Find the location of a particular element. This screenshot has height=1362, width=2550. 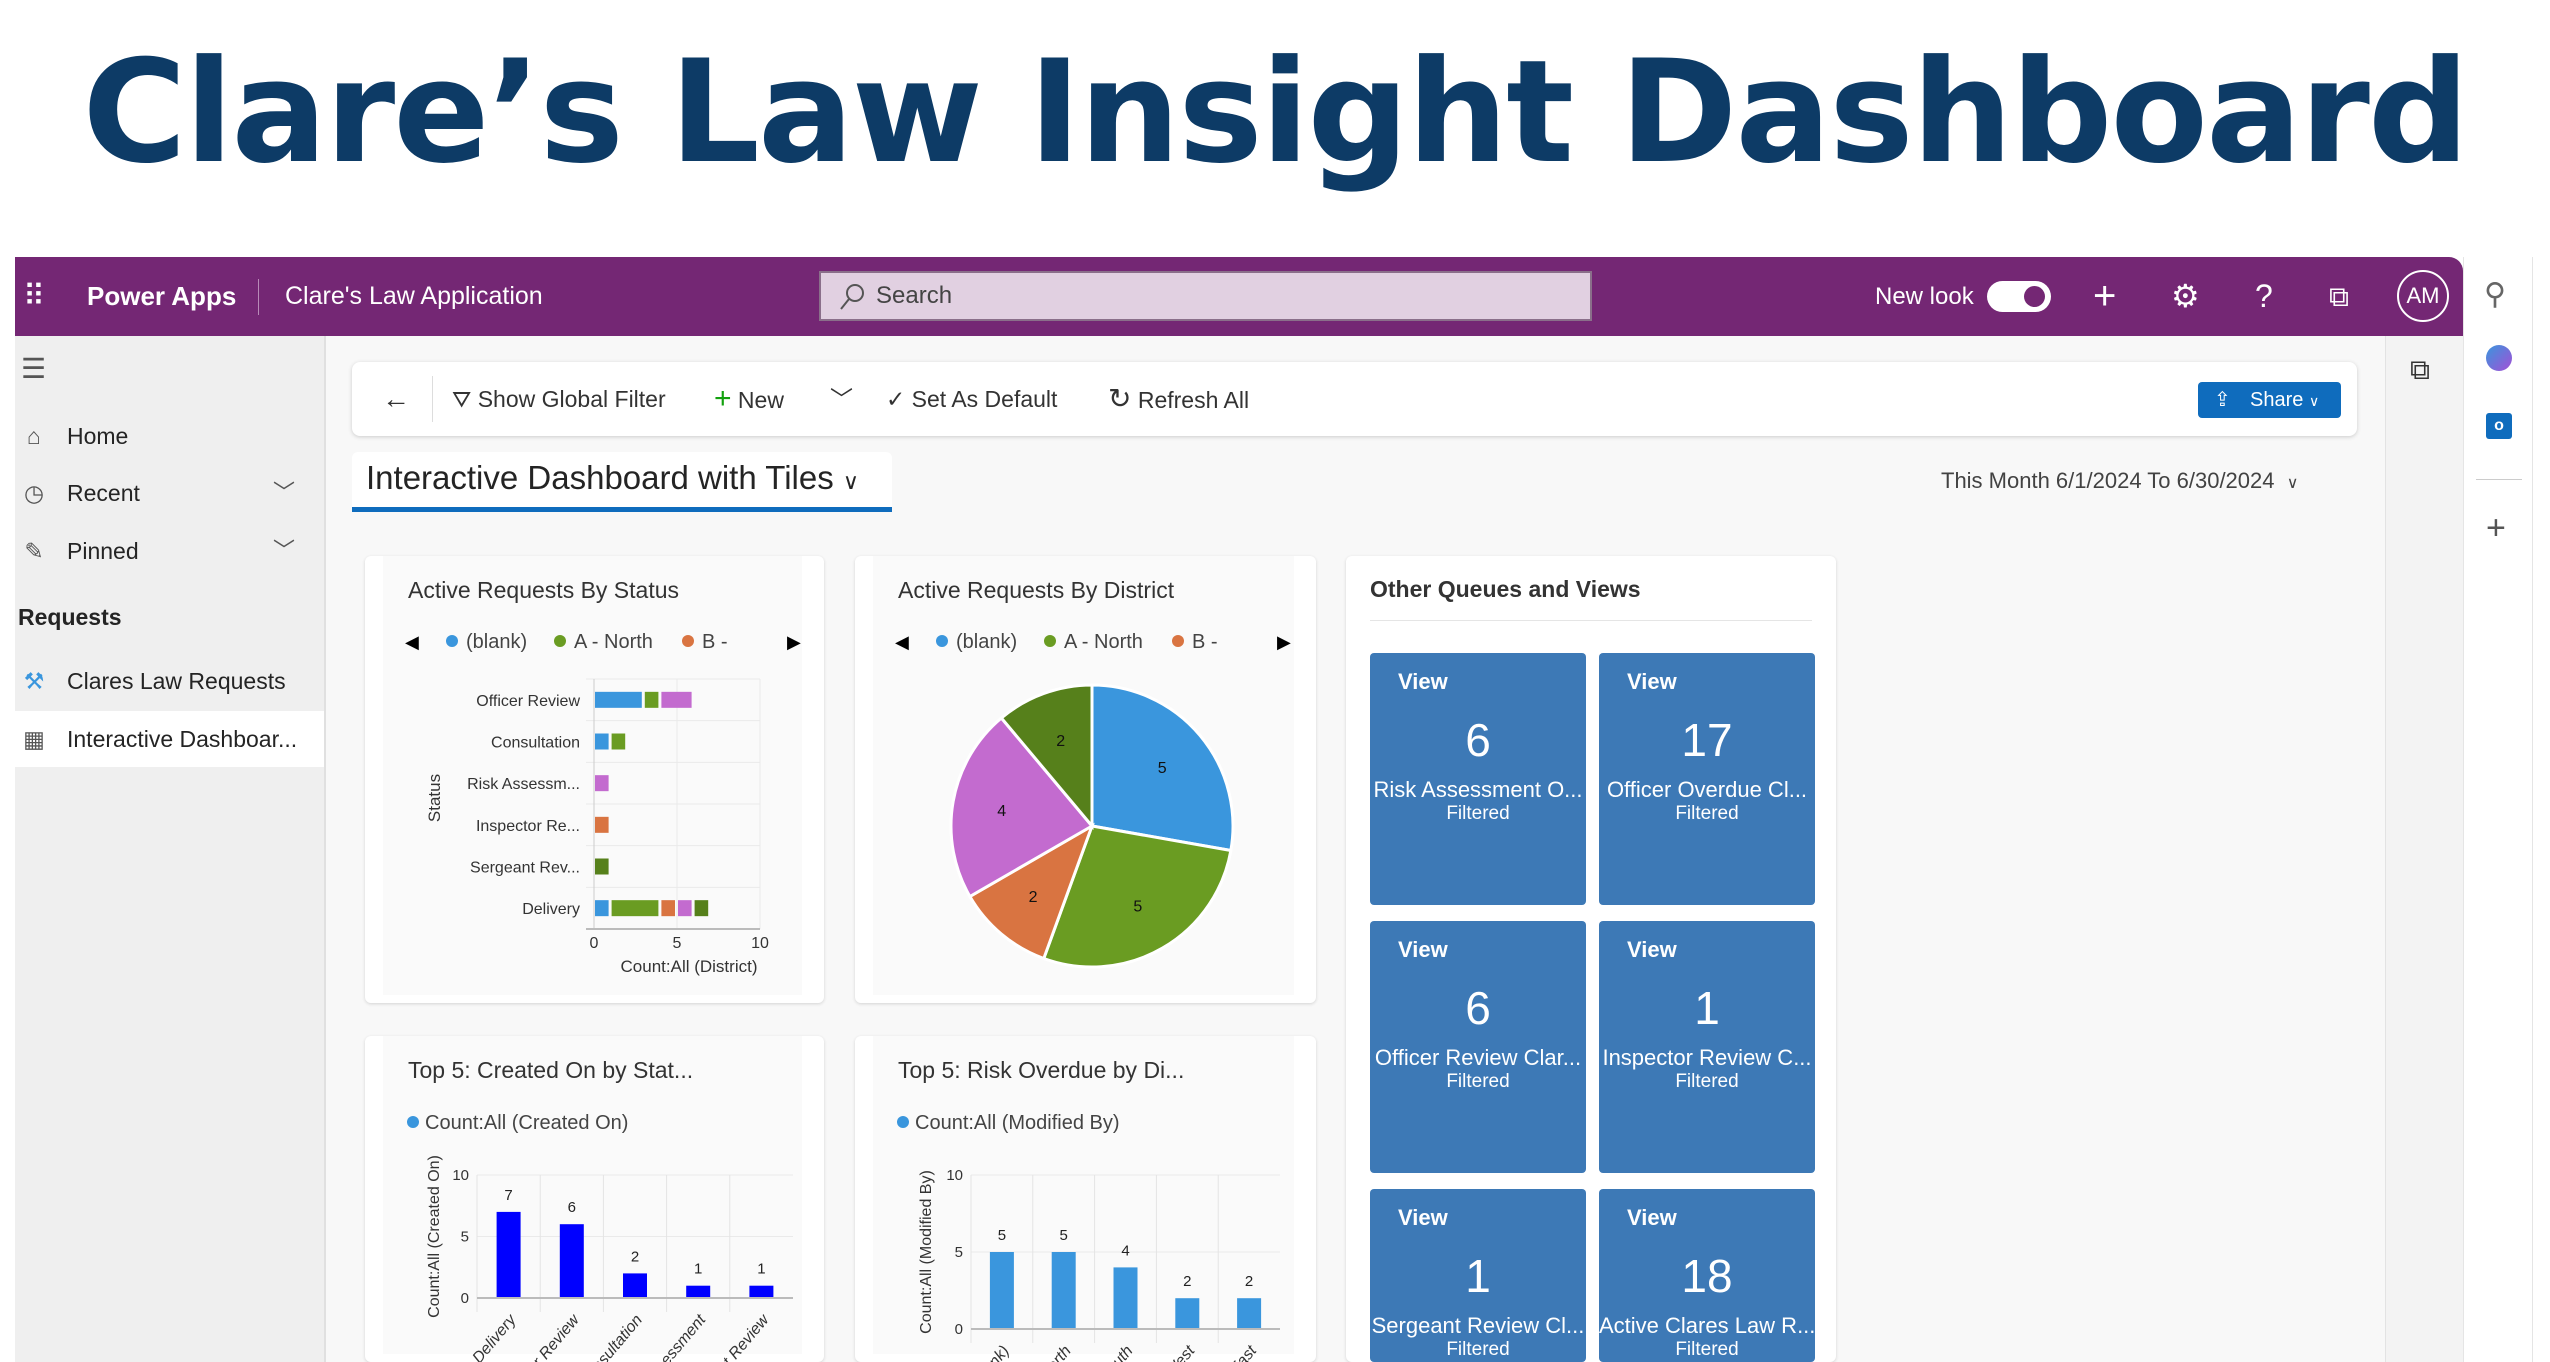

tile: View 1 Sergeant Review Cl... Filtered is located at coordinates (1478, 1275).